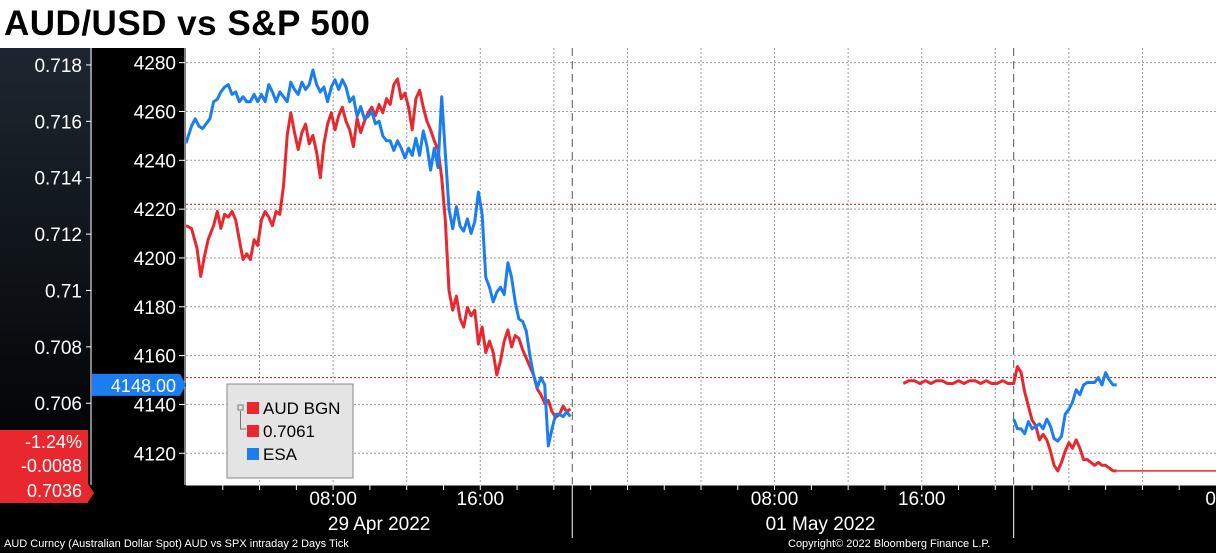  Describe the element at coordinates (608, 24) in the screenshot. I see `title-bar: AUD/USD vs S&P 500` at that location.